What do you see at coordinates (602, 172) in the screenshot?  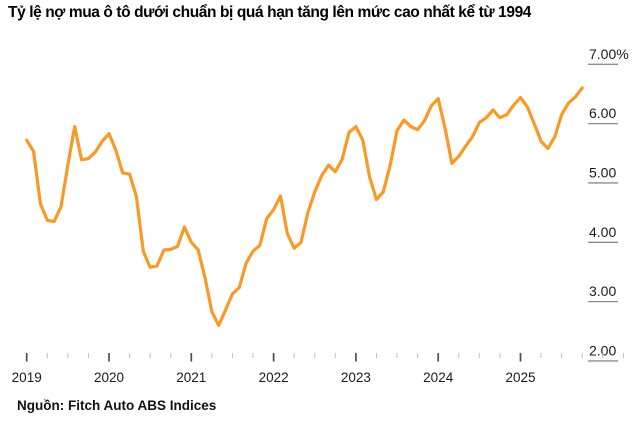 I see `y-axis-label: 5.00` at bounding box center [602, 172].